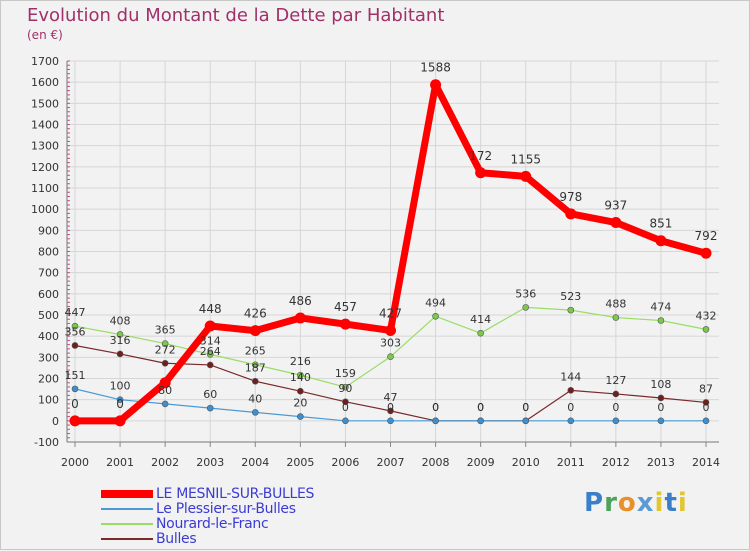 The width and height of the screenshot is (750, 551). Describe the element at coordinates (120, 340) in the screenshot. I see `data-label: 316` at that location.